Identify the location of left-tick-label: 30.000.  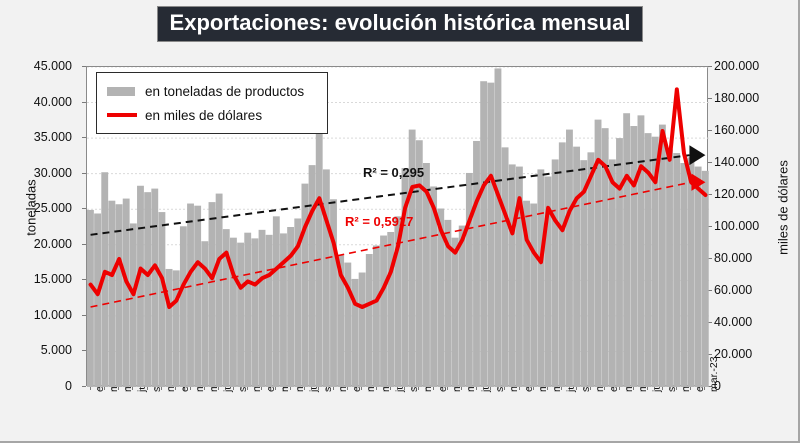
(52, 172).